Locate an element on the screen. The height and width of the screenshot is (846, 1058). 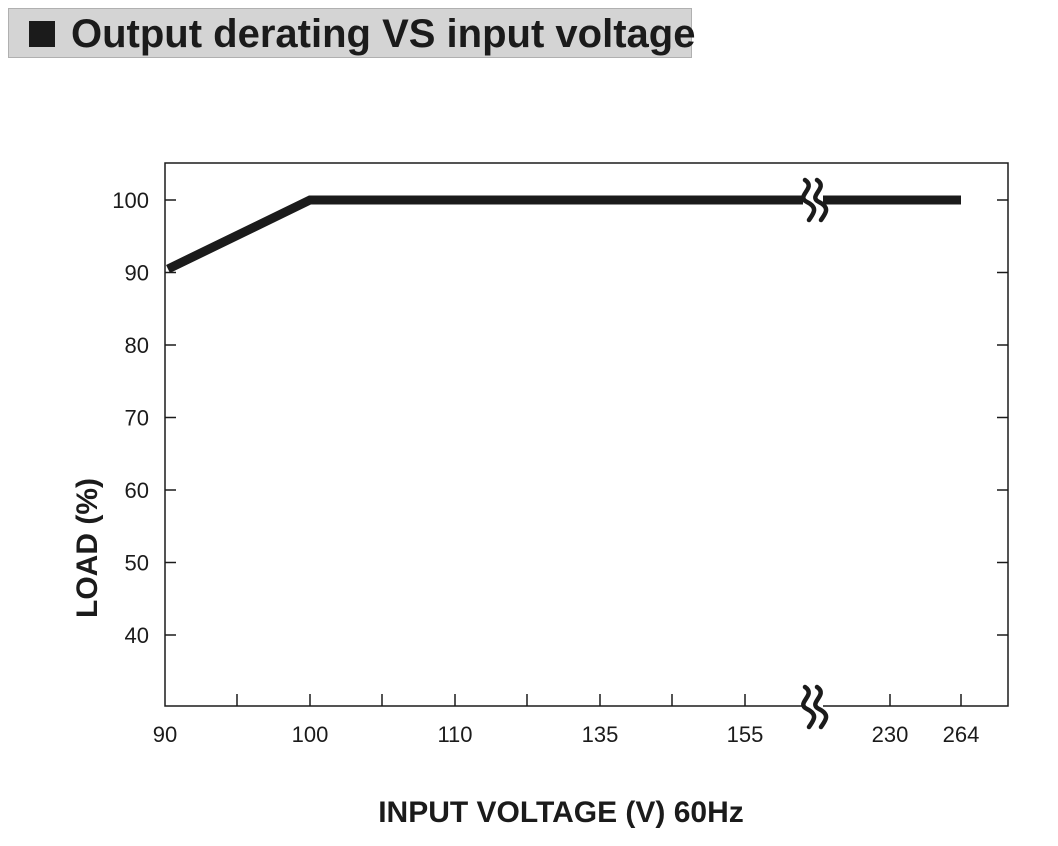
x-tick-label-264: 264 is located at coordinates (961, 734).